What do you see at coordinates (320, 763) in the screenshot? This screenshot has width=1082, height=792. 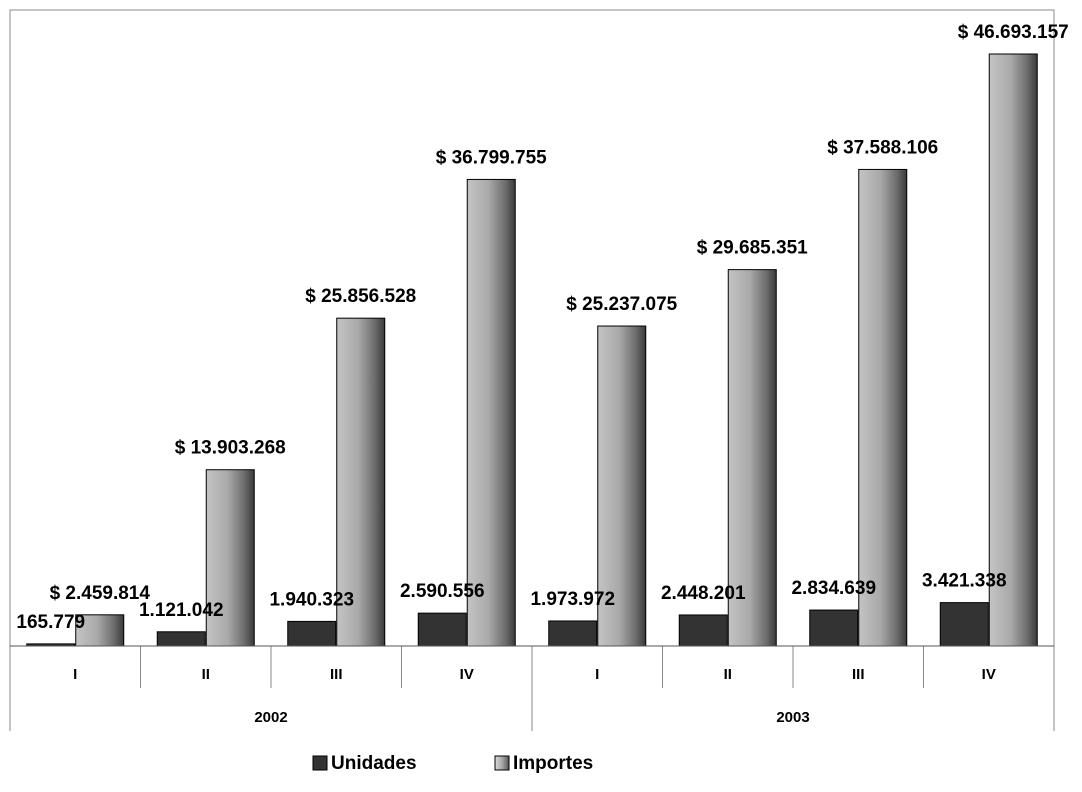 I see `legend-swatch-unidades` at bounding box center [320, 763].